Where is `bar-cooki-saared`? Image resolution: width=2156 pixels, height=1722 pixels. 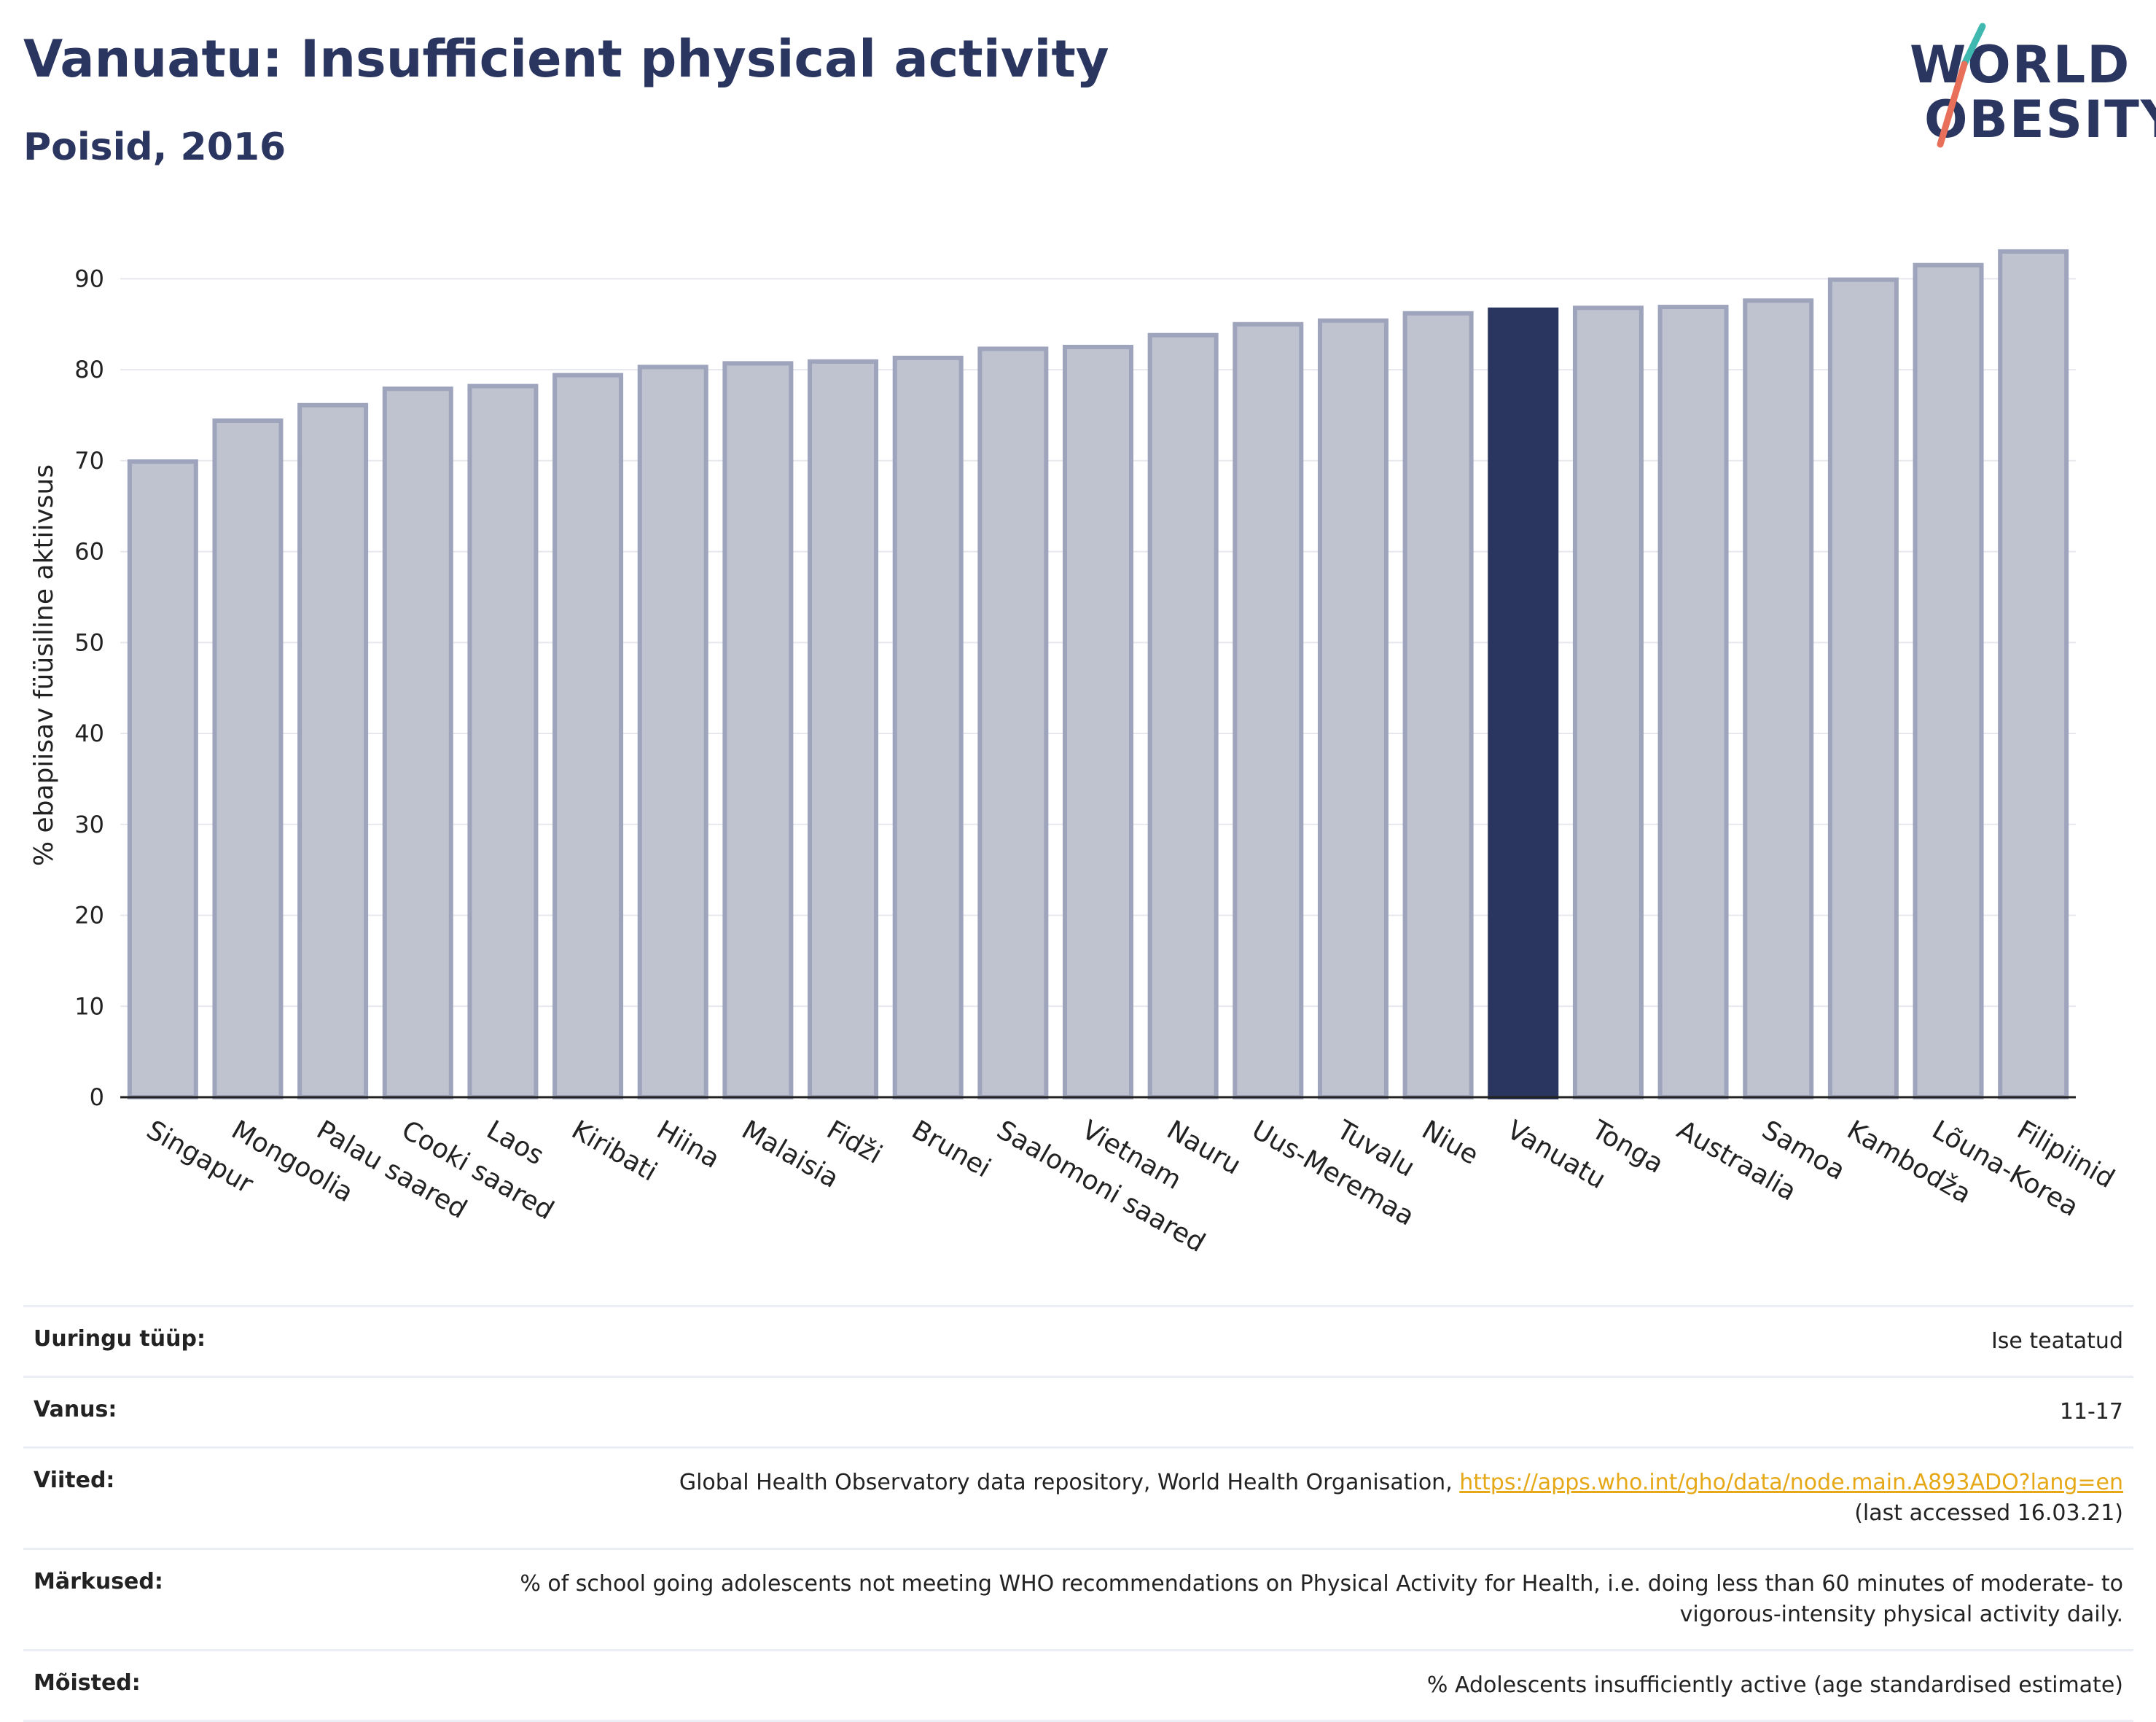
bar-cooki-saared is located at coordinates (418, 743).